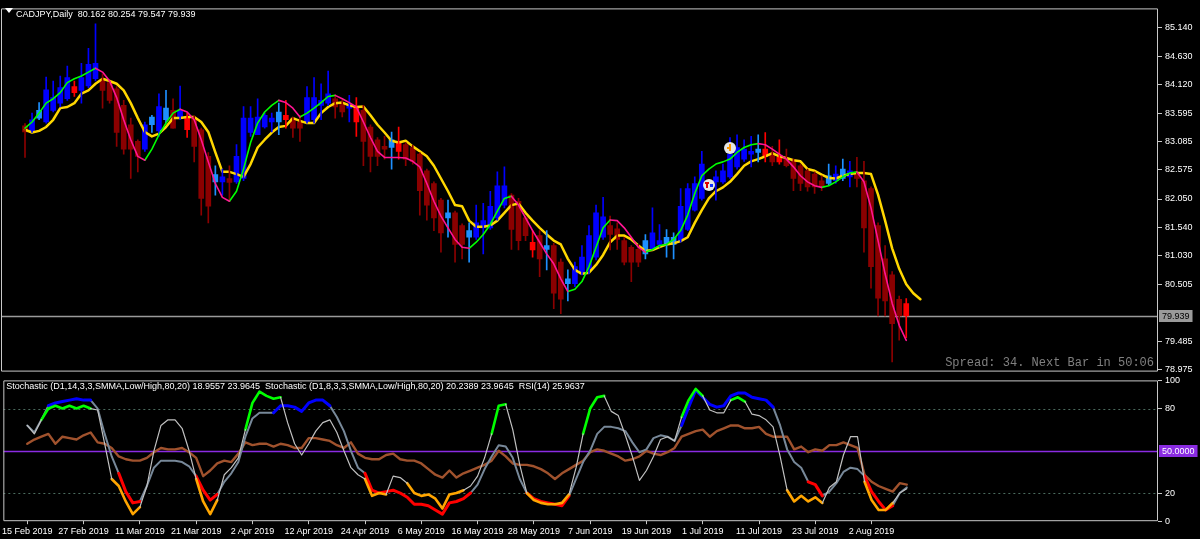 The width and height of the screenshot is (1200, 539). Describe the element at coordinates (27, 531) in the screenshot. I see `x-tick-label: 15 Feb 2019` at that location.